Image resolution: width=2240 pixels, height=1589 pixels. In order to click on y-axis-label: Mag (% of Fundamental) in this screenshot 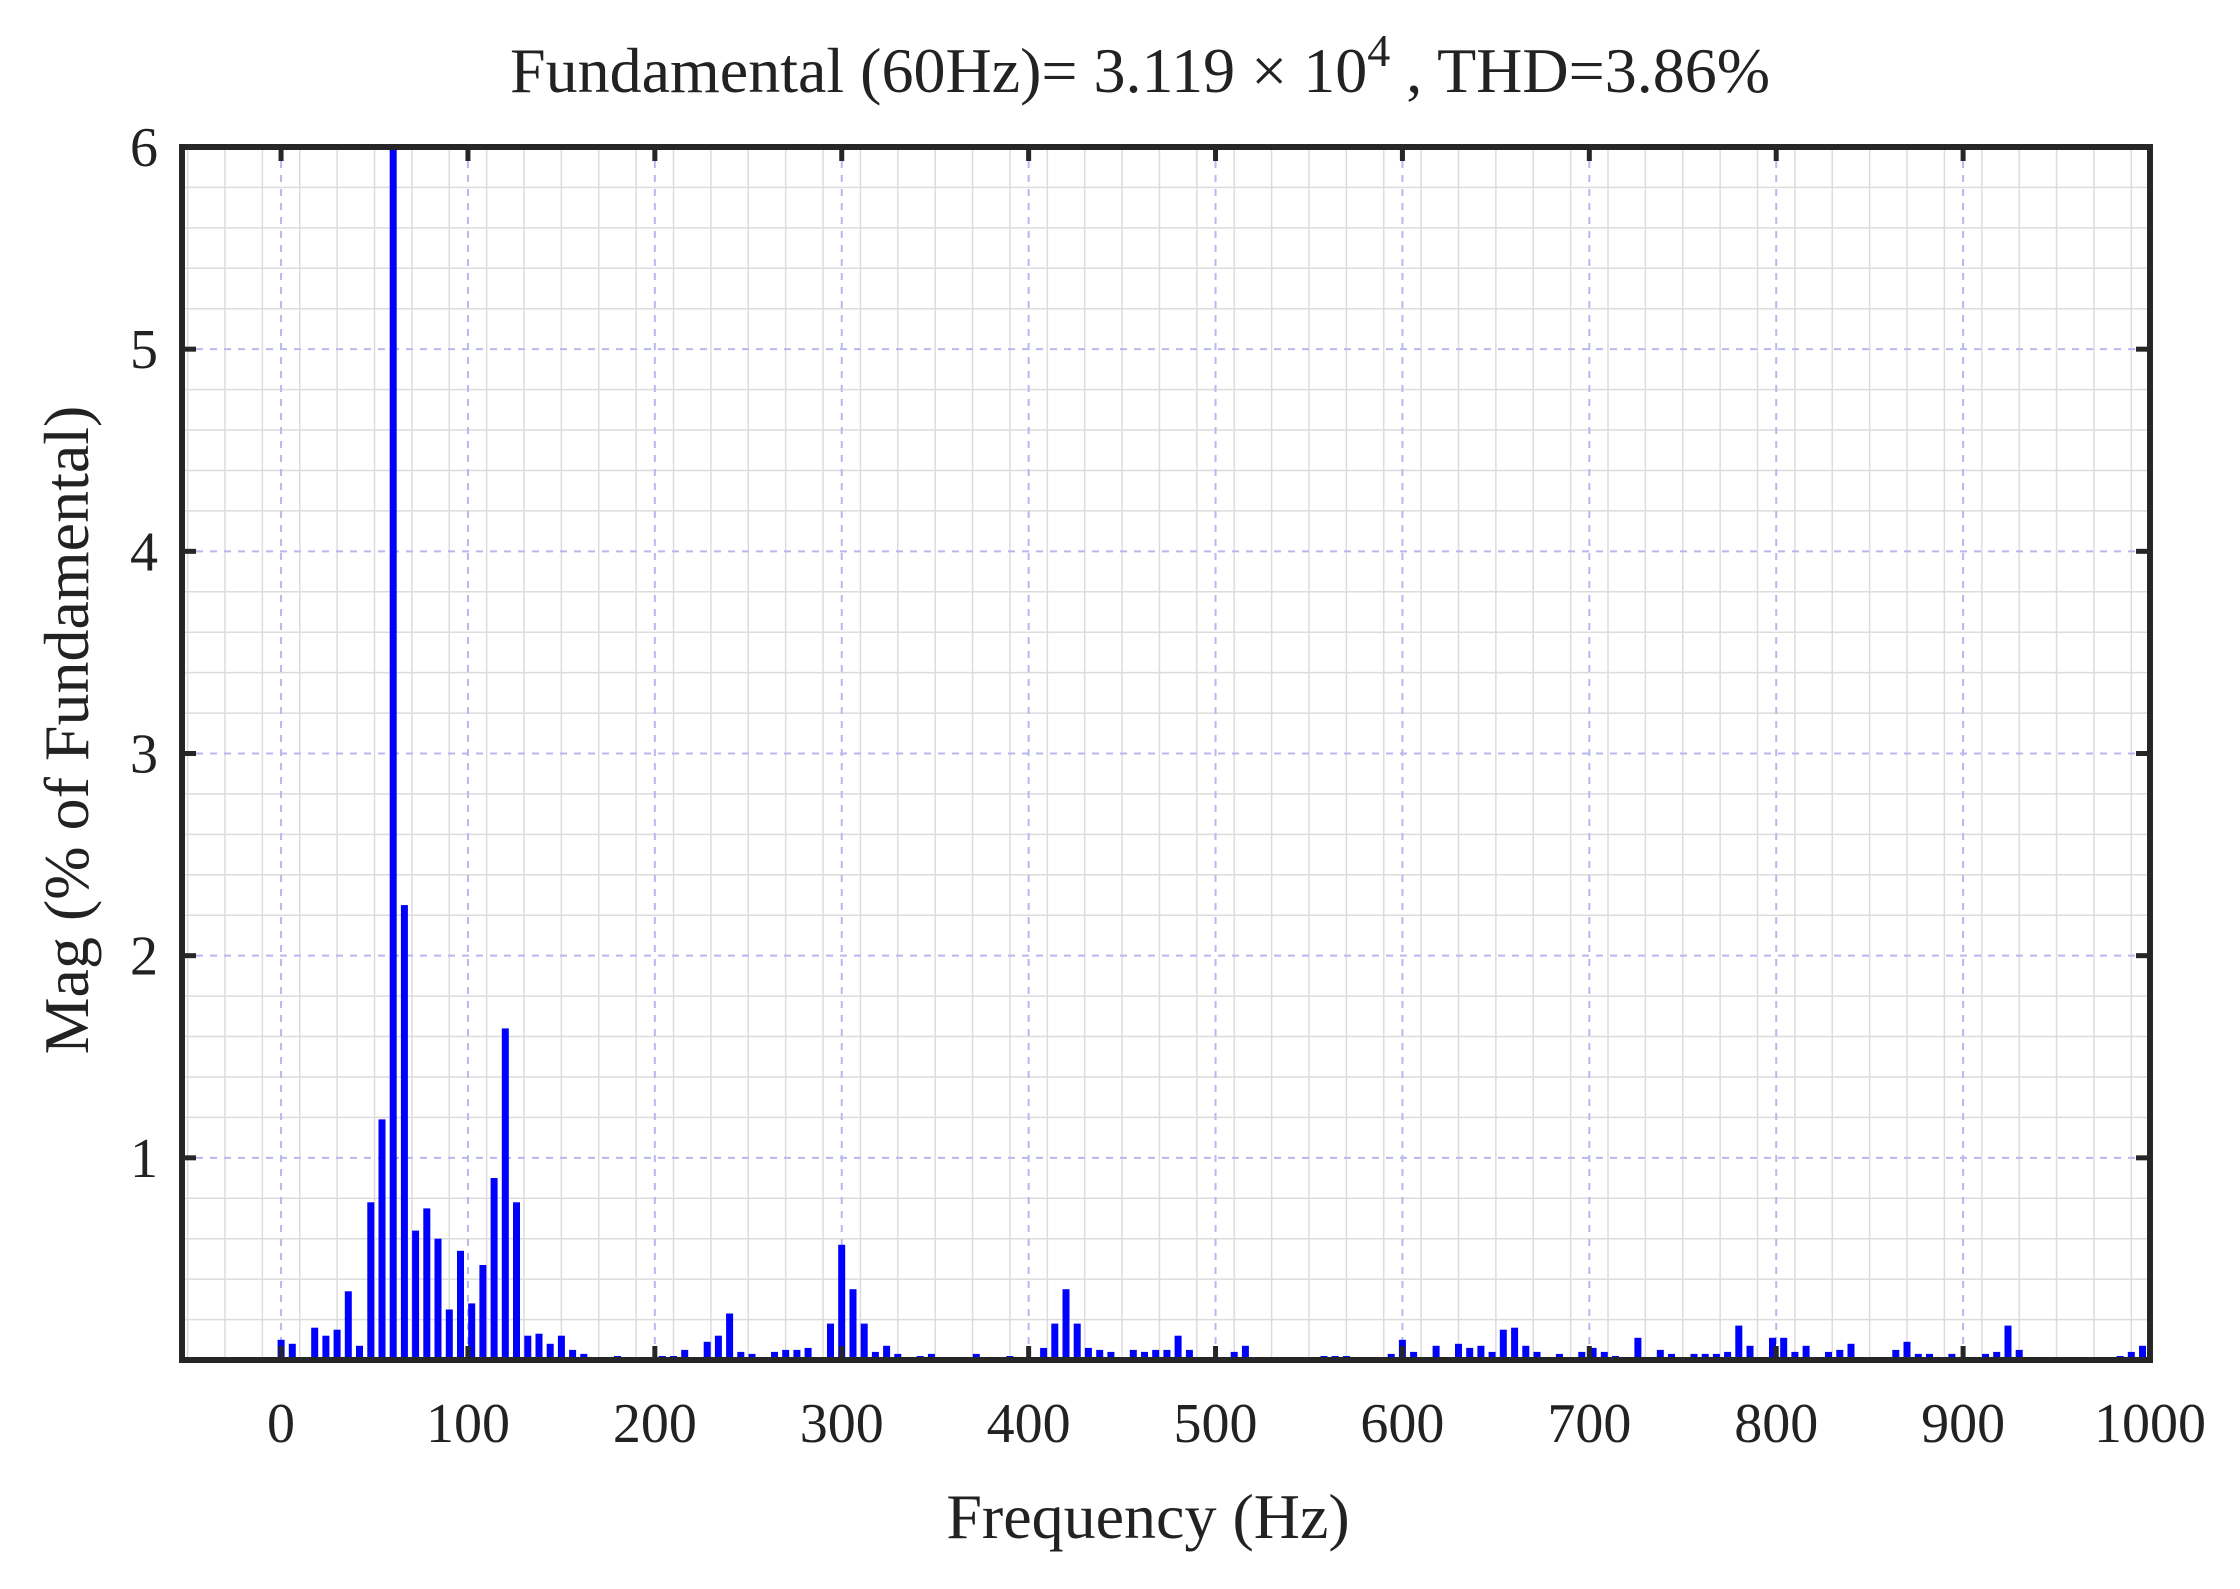, I will do `click(66, 730)`.